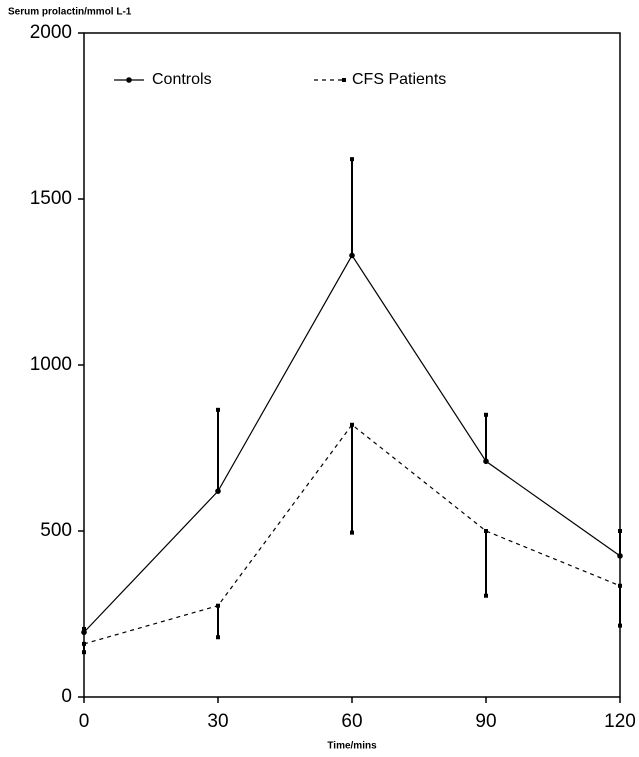  What do you see at coordinates (351, 721) in the screenshot?
I see `x-tick-label: 60` at bounding box center [351, 721].